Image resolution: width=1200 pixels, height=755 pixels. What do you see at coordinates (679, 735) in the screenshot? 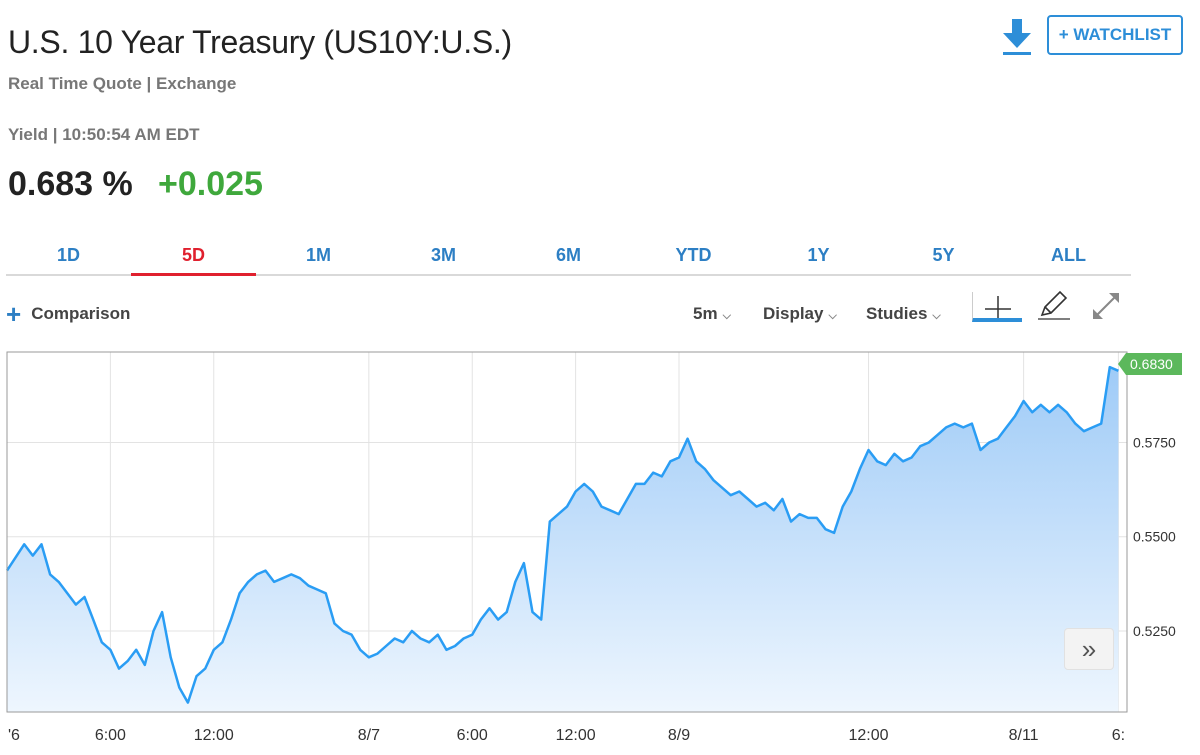
I see `x-tick-label: 8/9` at bounding box center [679, 735].